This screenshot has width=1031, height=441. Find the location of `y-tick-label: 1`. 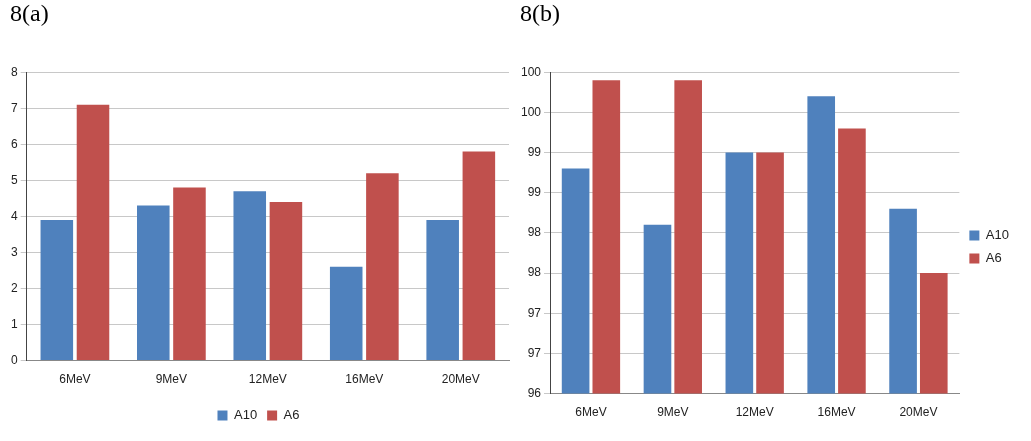

y-tick-label: 1 is located at coordinates (14, 323).